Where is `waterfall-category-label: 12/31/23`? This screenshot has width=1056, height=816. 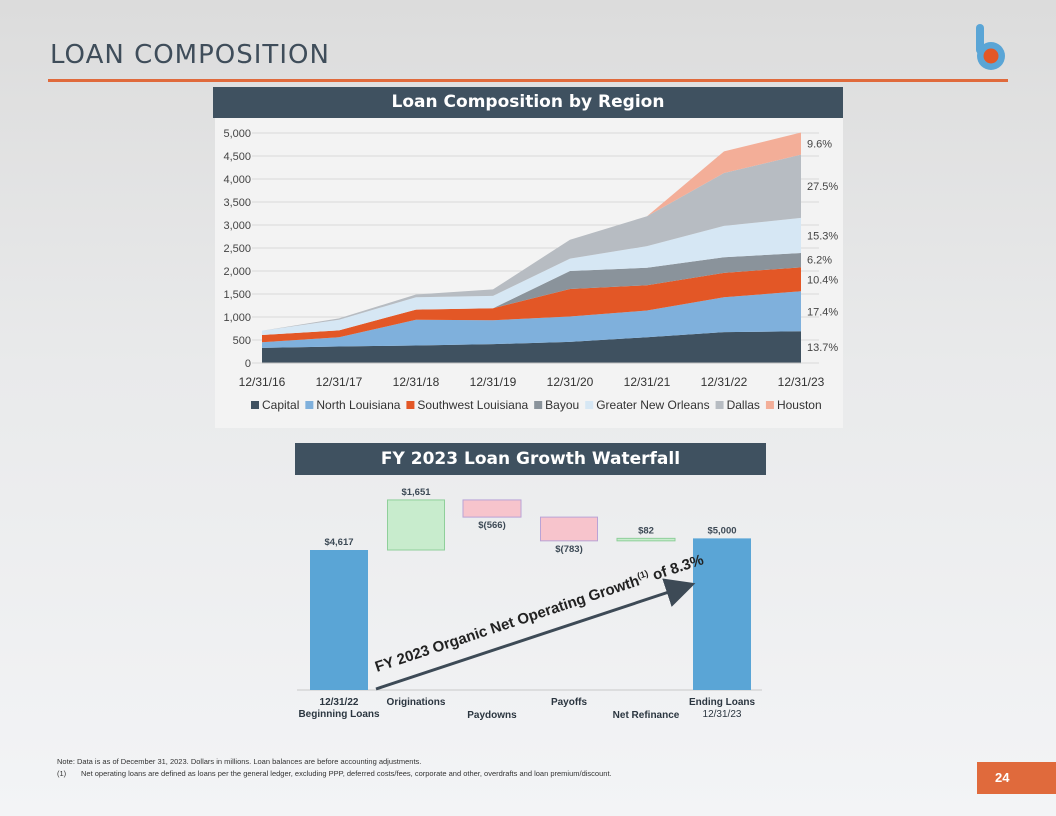 waterfall-category-label: 12/31/23 is located at coordinates (722, 714).